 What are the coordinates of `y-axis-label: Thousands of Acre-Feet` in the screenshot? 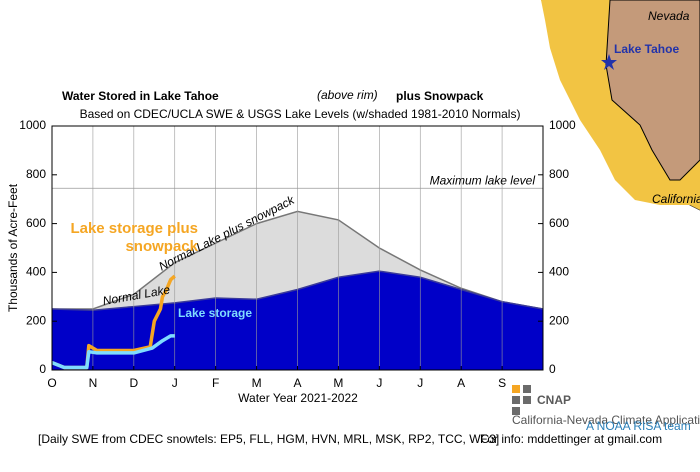 It's located at (13, 247).